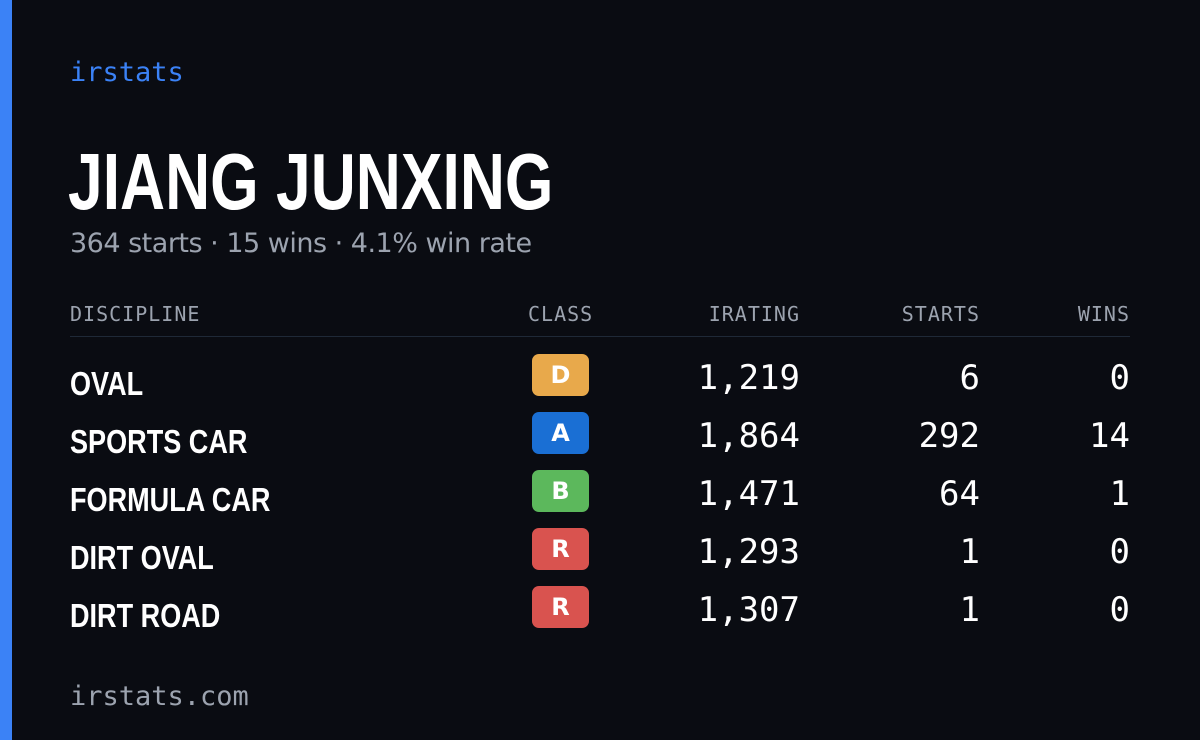  What do you see at coordinates (310, 182) in the screenshot?
I see `player-name: JIANG JUNXING` at bounding box center [310, 182].